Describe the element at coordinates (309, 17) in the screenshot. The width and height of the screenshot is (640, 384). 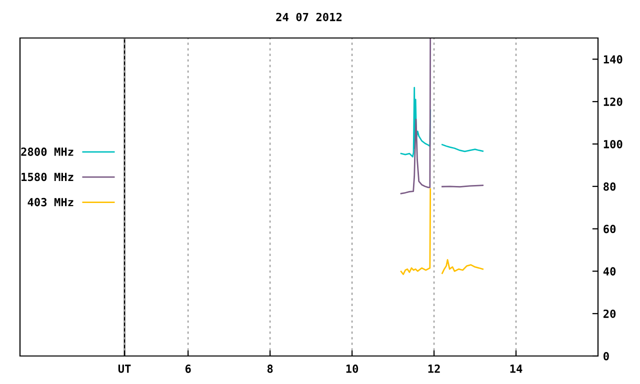
I see `chart-title: 24 07 2012` at that location.